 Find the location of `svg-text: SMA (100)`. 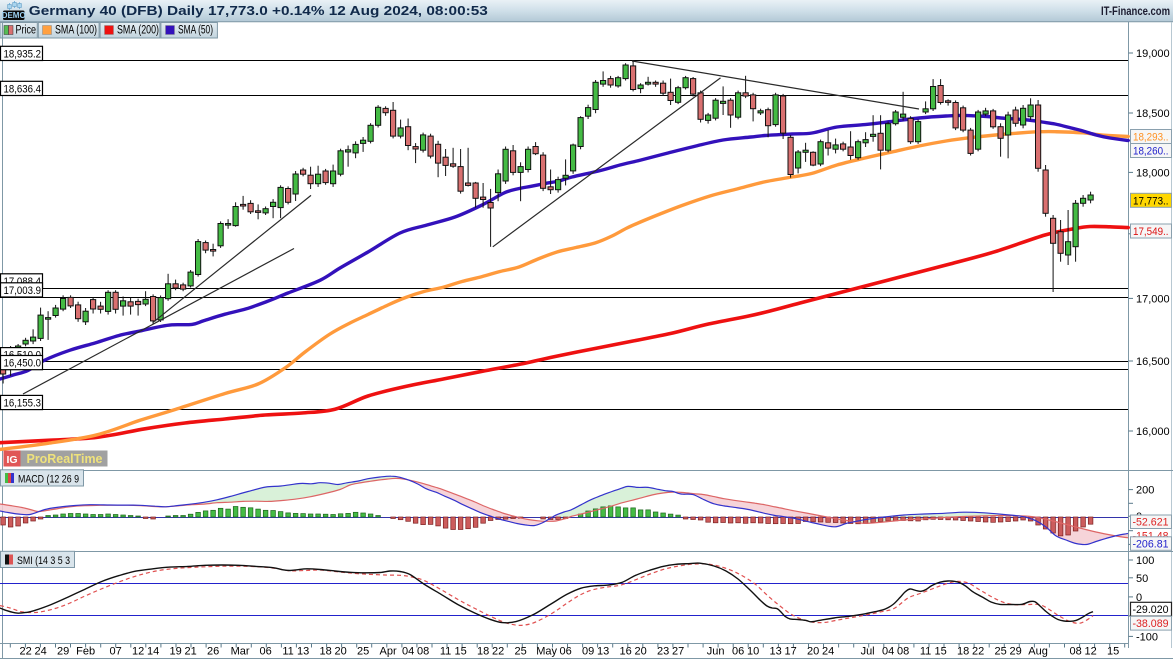

svg-text: SMA (100) is located at coordinates (76, 31).